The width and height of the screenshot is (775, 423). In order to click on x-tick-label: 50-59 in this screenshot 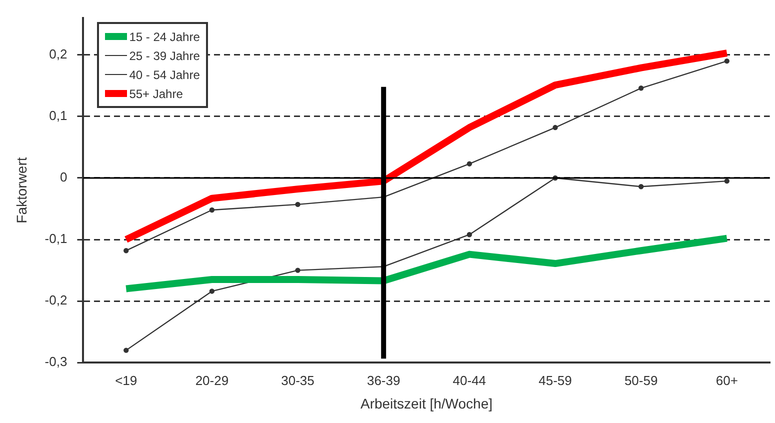, I will do `click(641, 380)`.